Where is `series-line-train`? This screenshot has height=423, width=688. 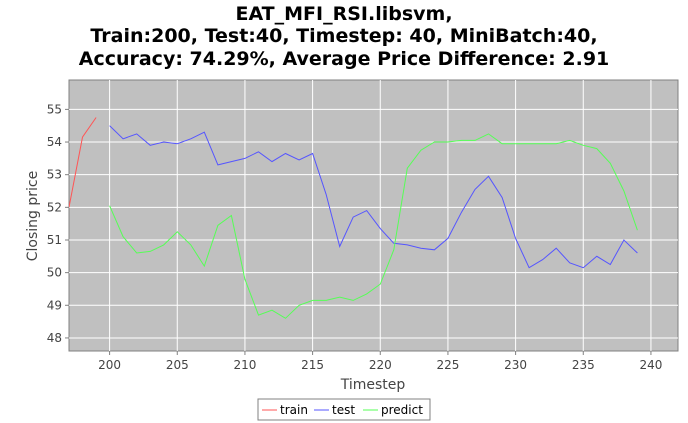 series-line-train is located at coordinates (83, 162).